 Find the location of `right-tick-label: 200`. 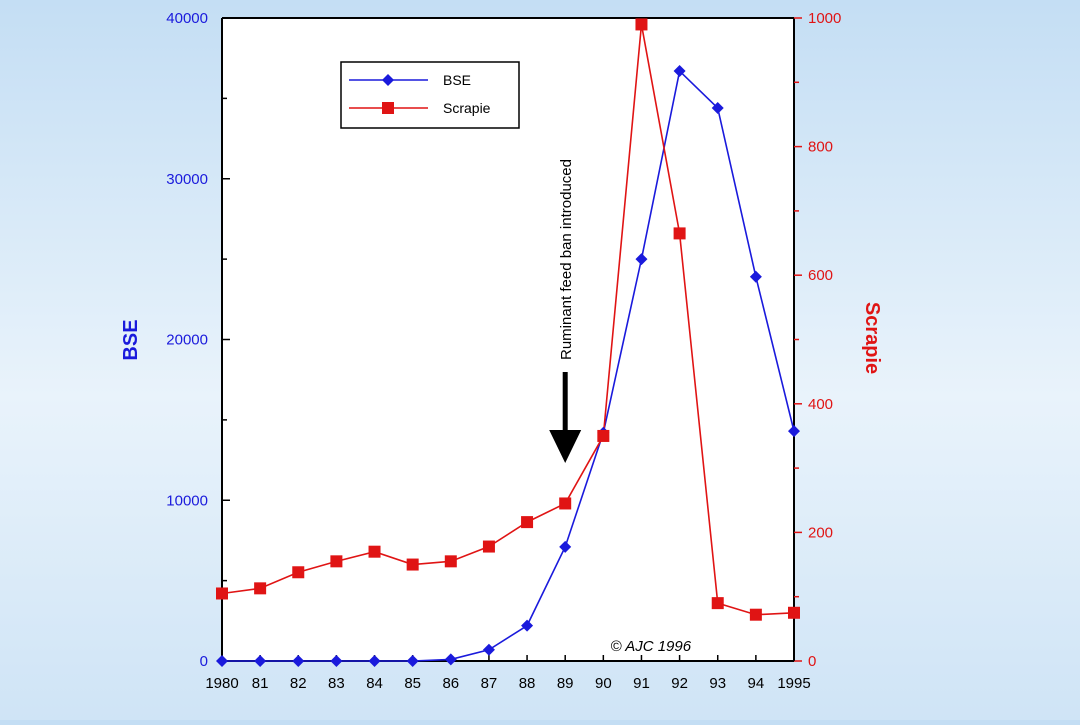

right-tick-label: 200 is located at coordinates (820, 532).